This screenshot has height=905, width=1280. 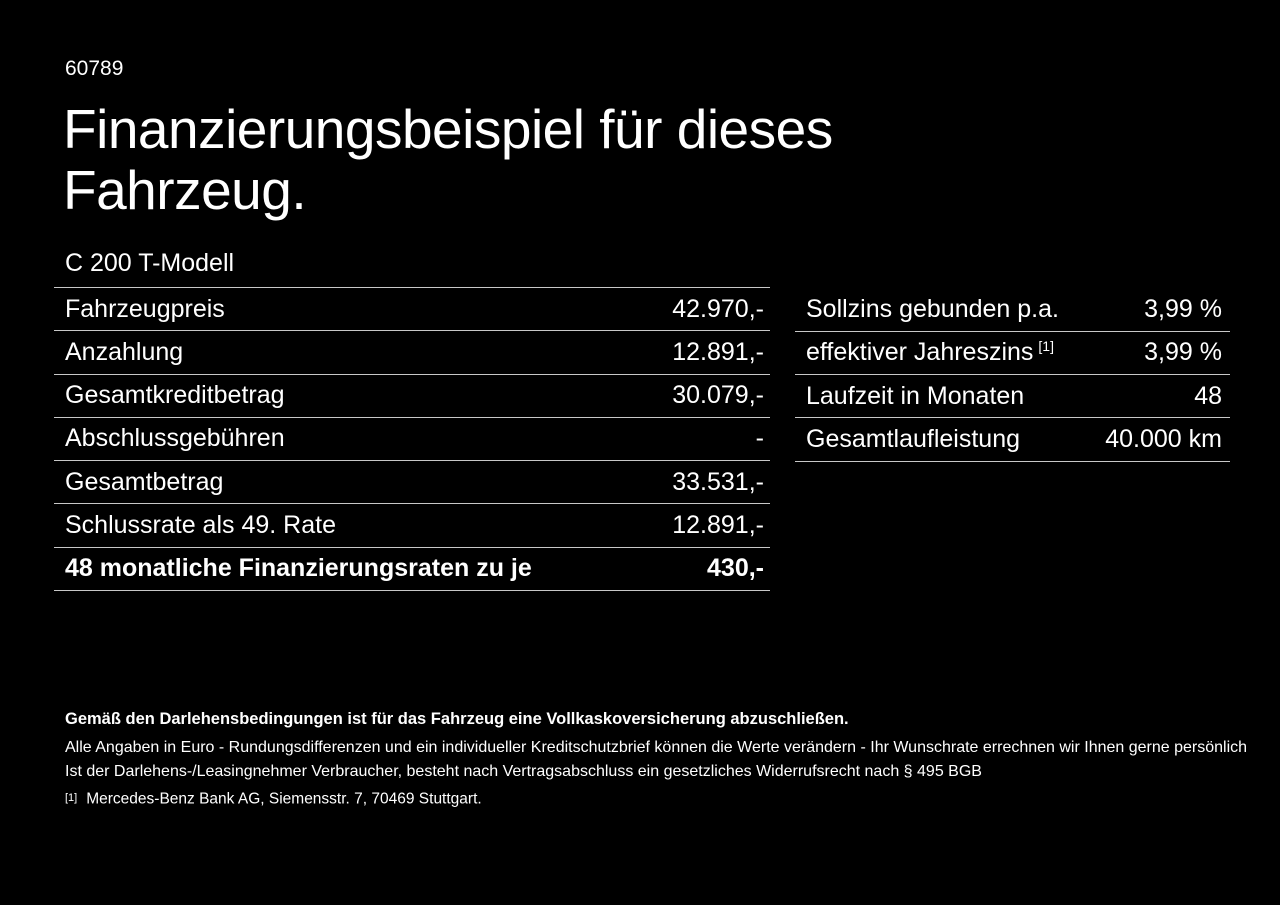 I want to click on row-value: 40.000 km, so click(x=1163, y=438).